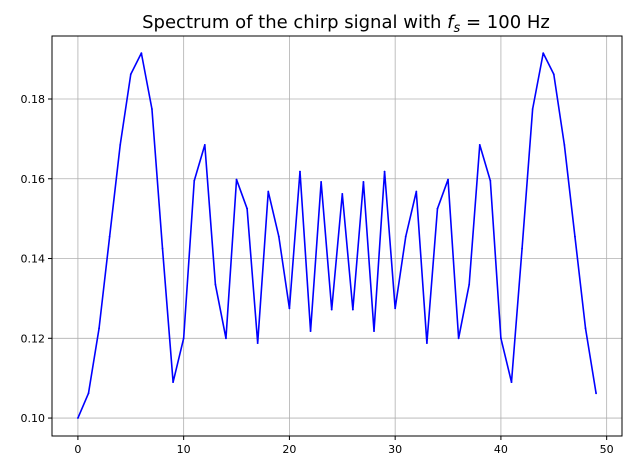 The width and height of the screenshot is (630, 470). What do you see at coordinates (184, 449) in the screenshot?
I see `x-tick-label: 10` at bounding box center [184, 449].